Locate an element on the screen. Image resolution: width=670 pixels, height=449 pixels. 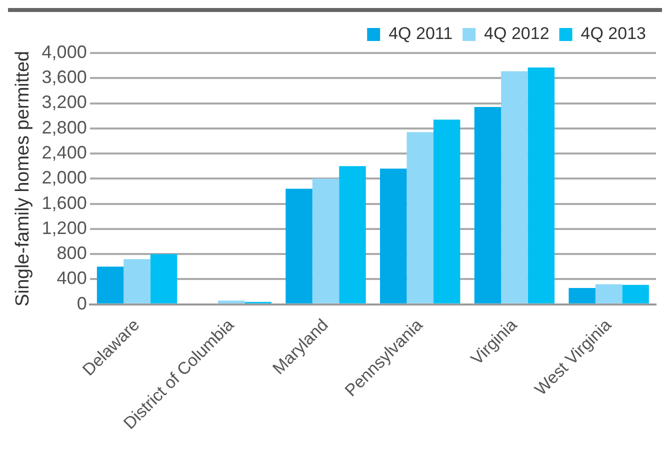
y-tick-label: 3,600 is located at coordinates (64, 77).